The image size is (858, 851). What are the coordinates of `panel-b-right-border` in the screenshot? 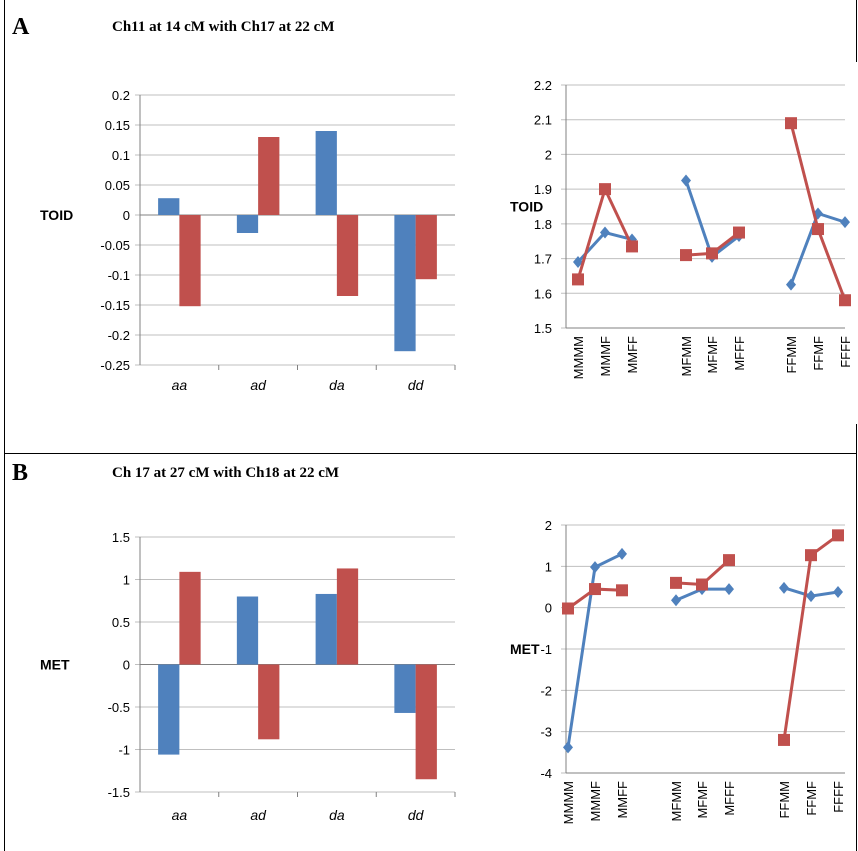 It's located at (856, 652).